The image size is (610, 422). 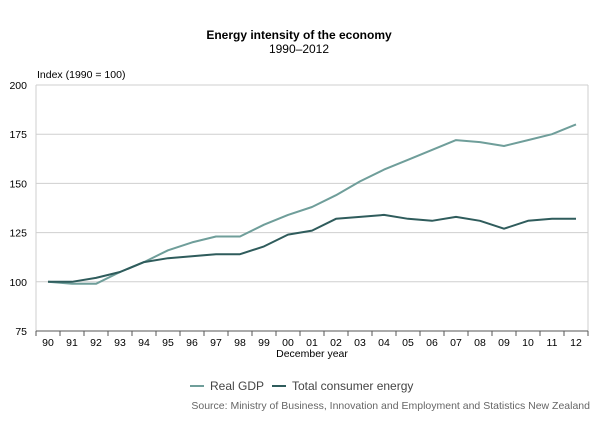 What do you see at coordinates (312, 354) in the screenshot?
I see `x-axis-label: December year` at bounding box center [312, 354].